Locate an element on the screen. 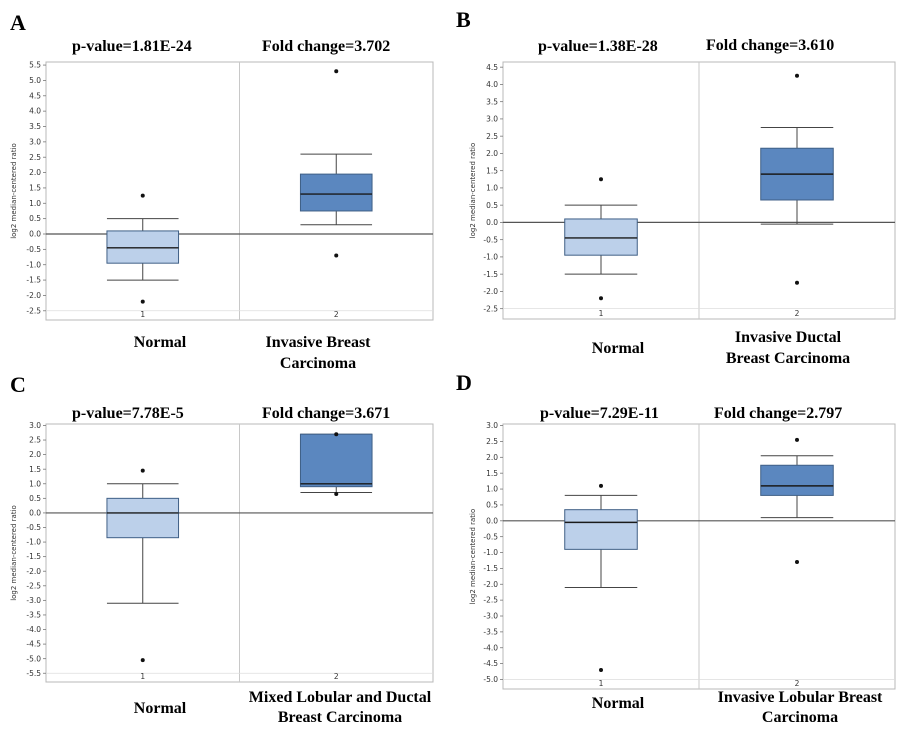  panel-letter: D is located at coordinates (464, 382).